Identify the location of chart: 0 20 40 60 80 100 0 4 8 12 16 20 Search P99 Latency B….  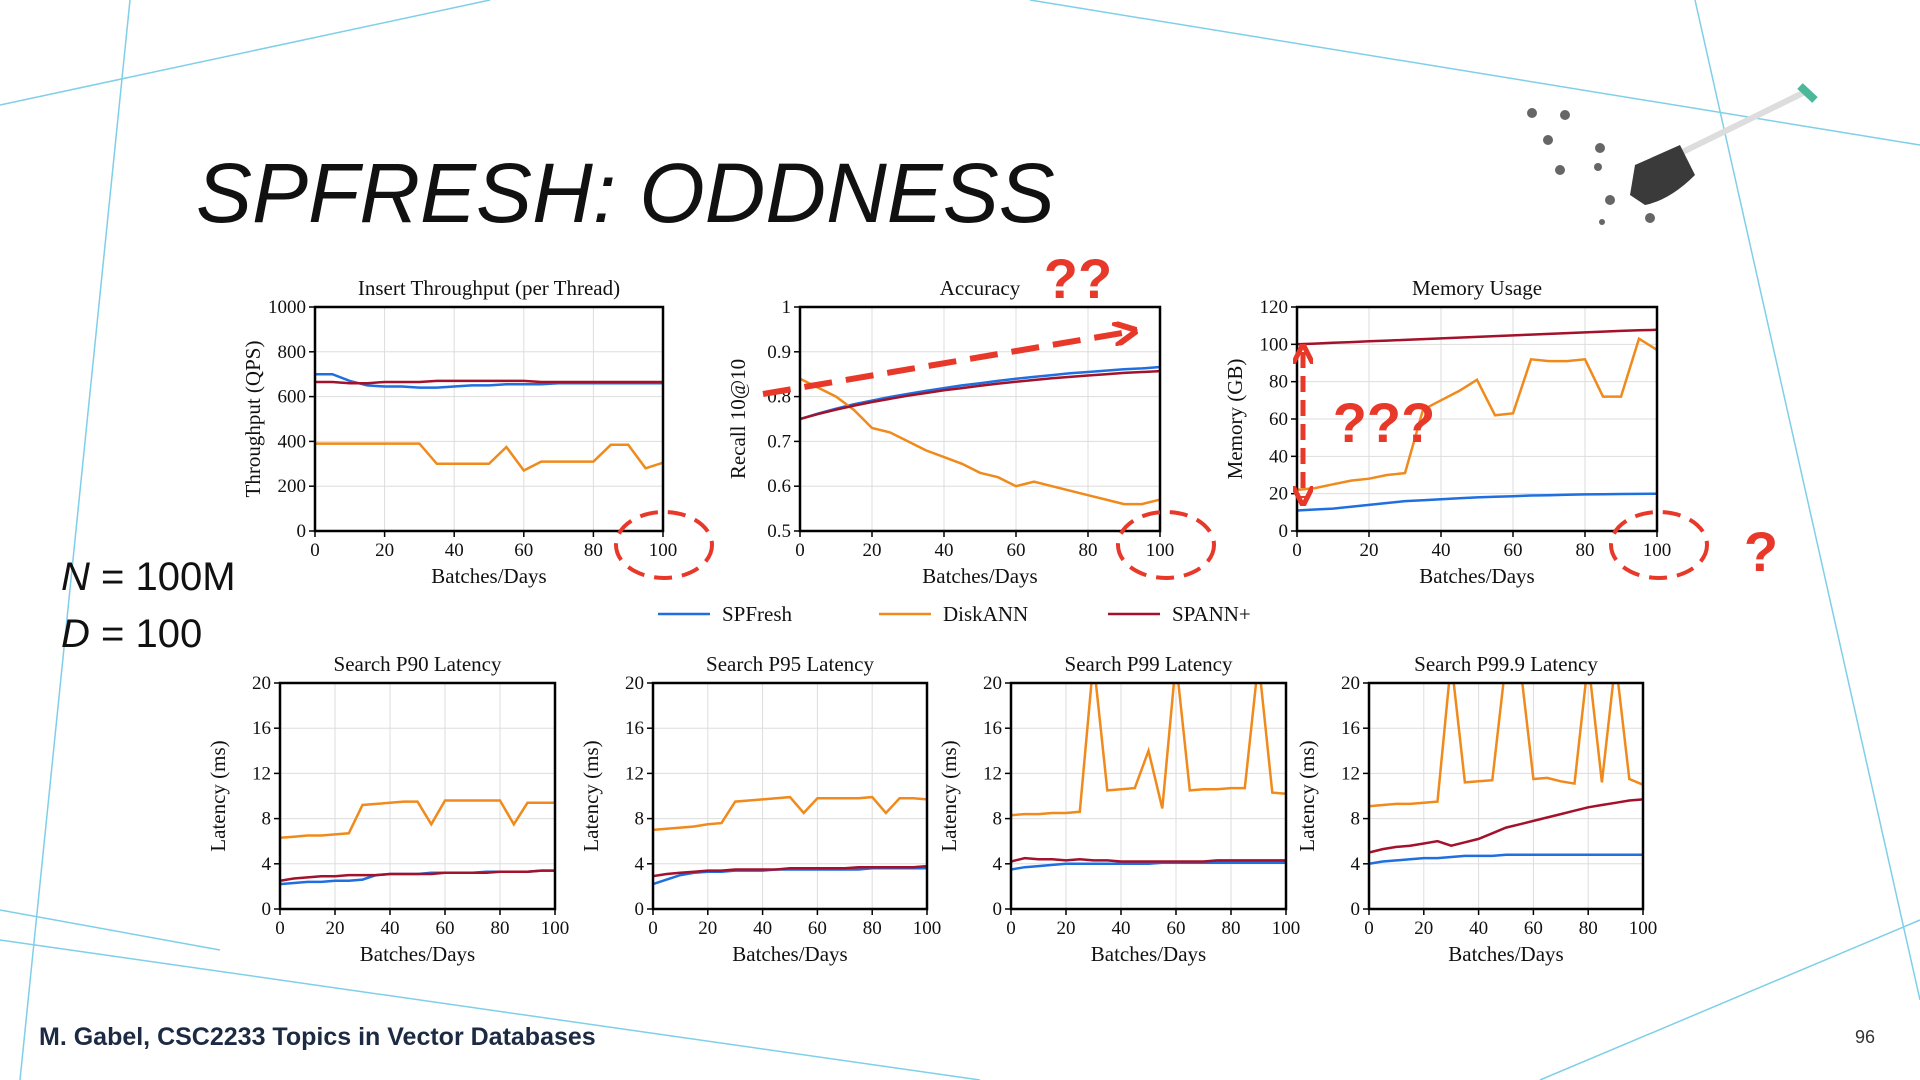
(1118, 809).